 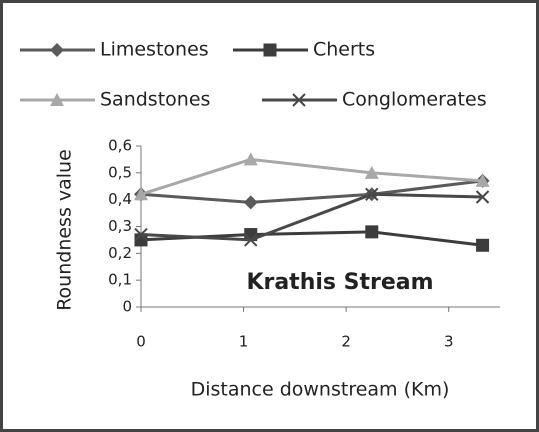 I want to click on y-tick-label: 0,3, so click(x=120, y=226).